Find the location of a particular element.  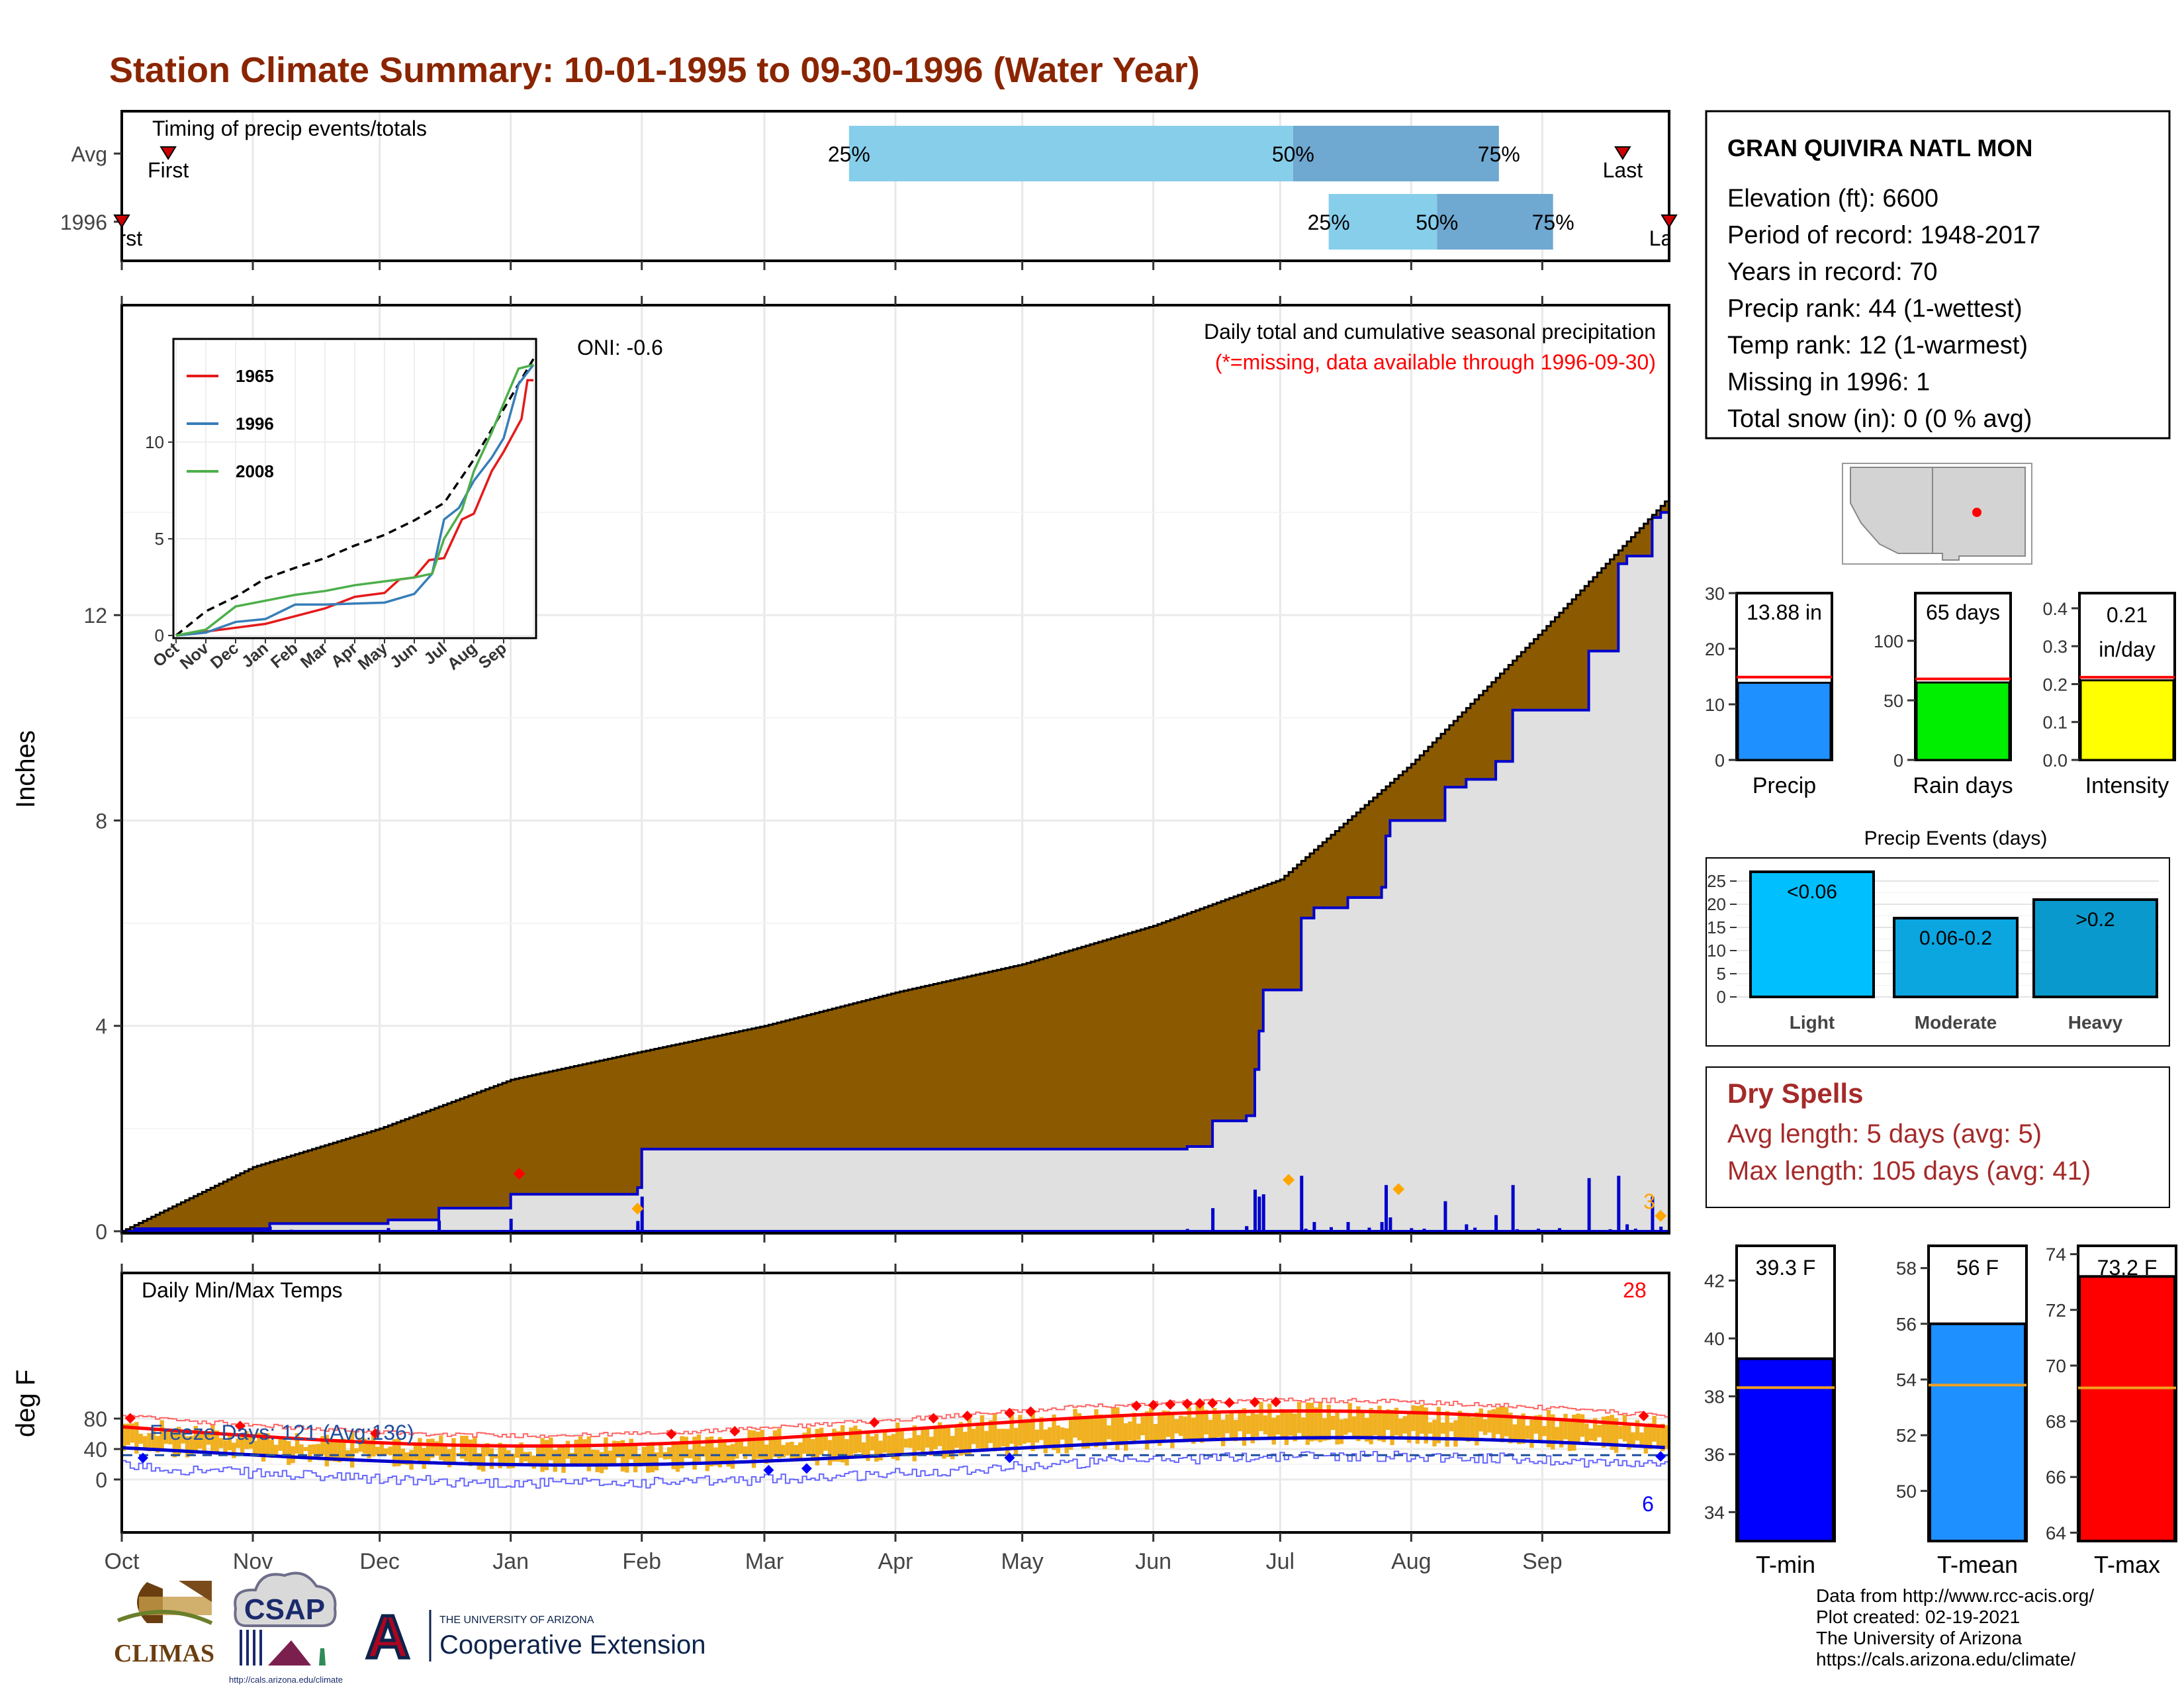

record-low-marker is located at coordinates (806, 1468).